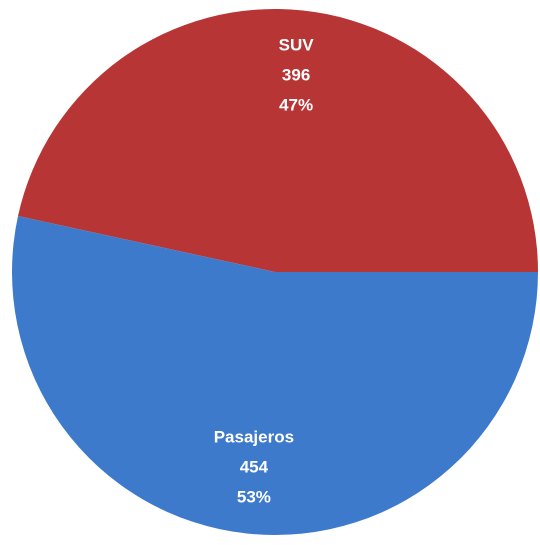 The height and width of the screenshot is (545, 540). I want to click on slice-percent-label: 53%, so click(254, 497).